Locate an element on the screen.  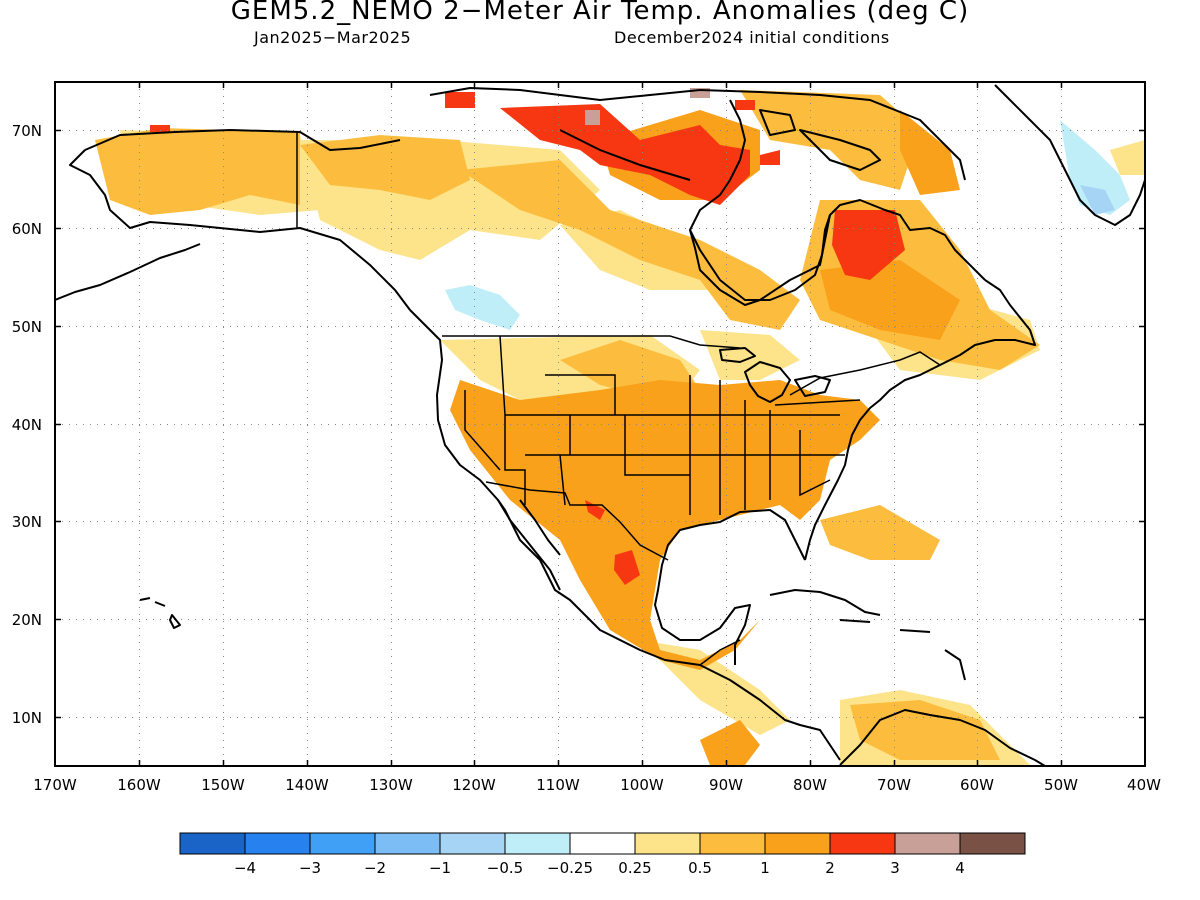
lat-label-50n: 50N is located at coordinates (27, 327).